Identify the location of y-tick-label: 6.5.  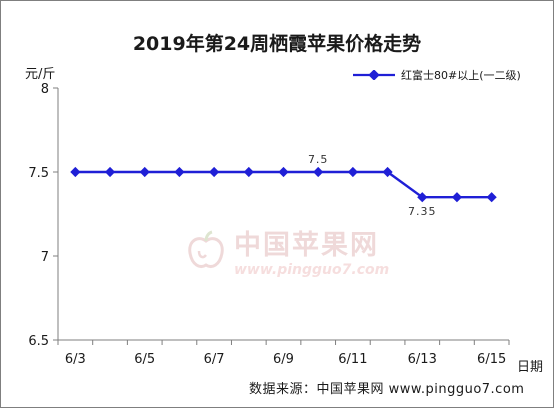
(38, 341).